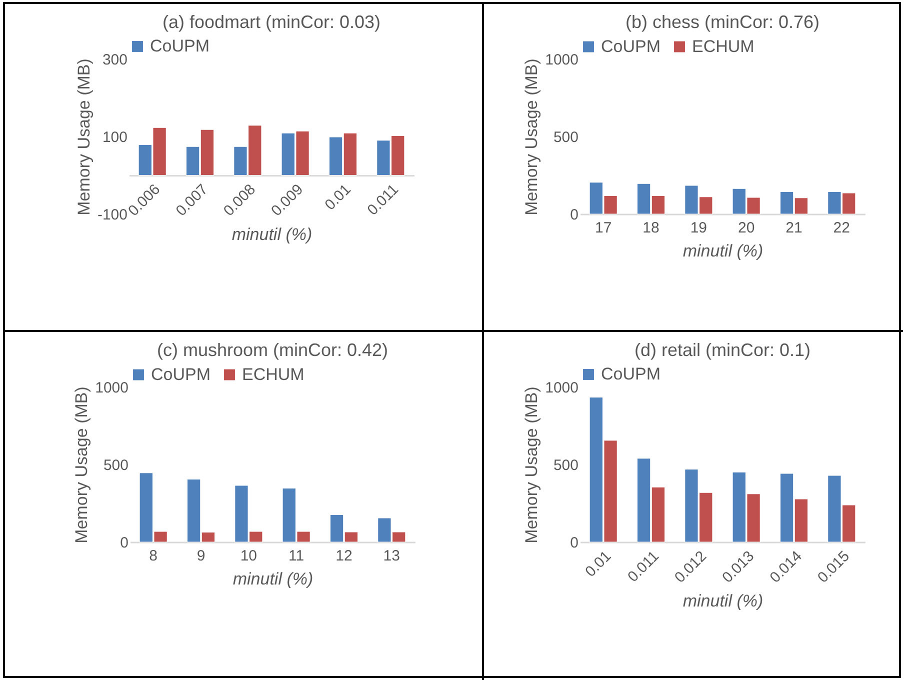 The height and width of the screenshot is (681, 904). Describe the element at coordinates (722, 22) in the screenshot. I see `chart-title: (b) chess (minCor: 0.76)` at that location.